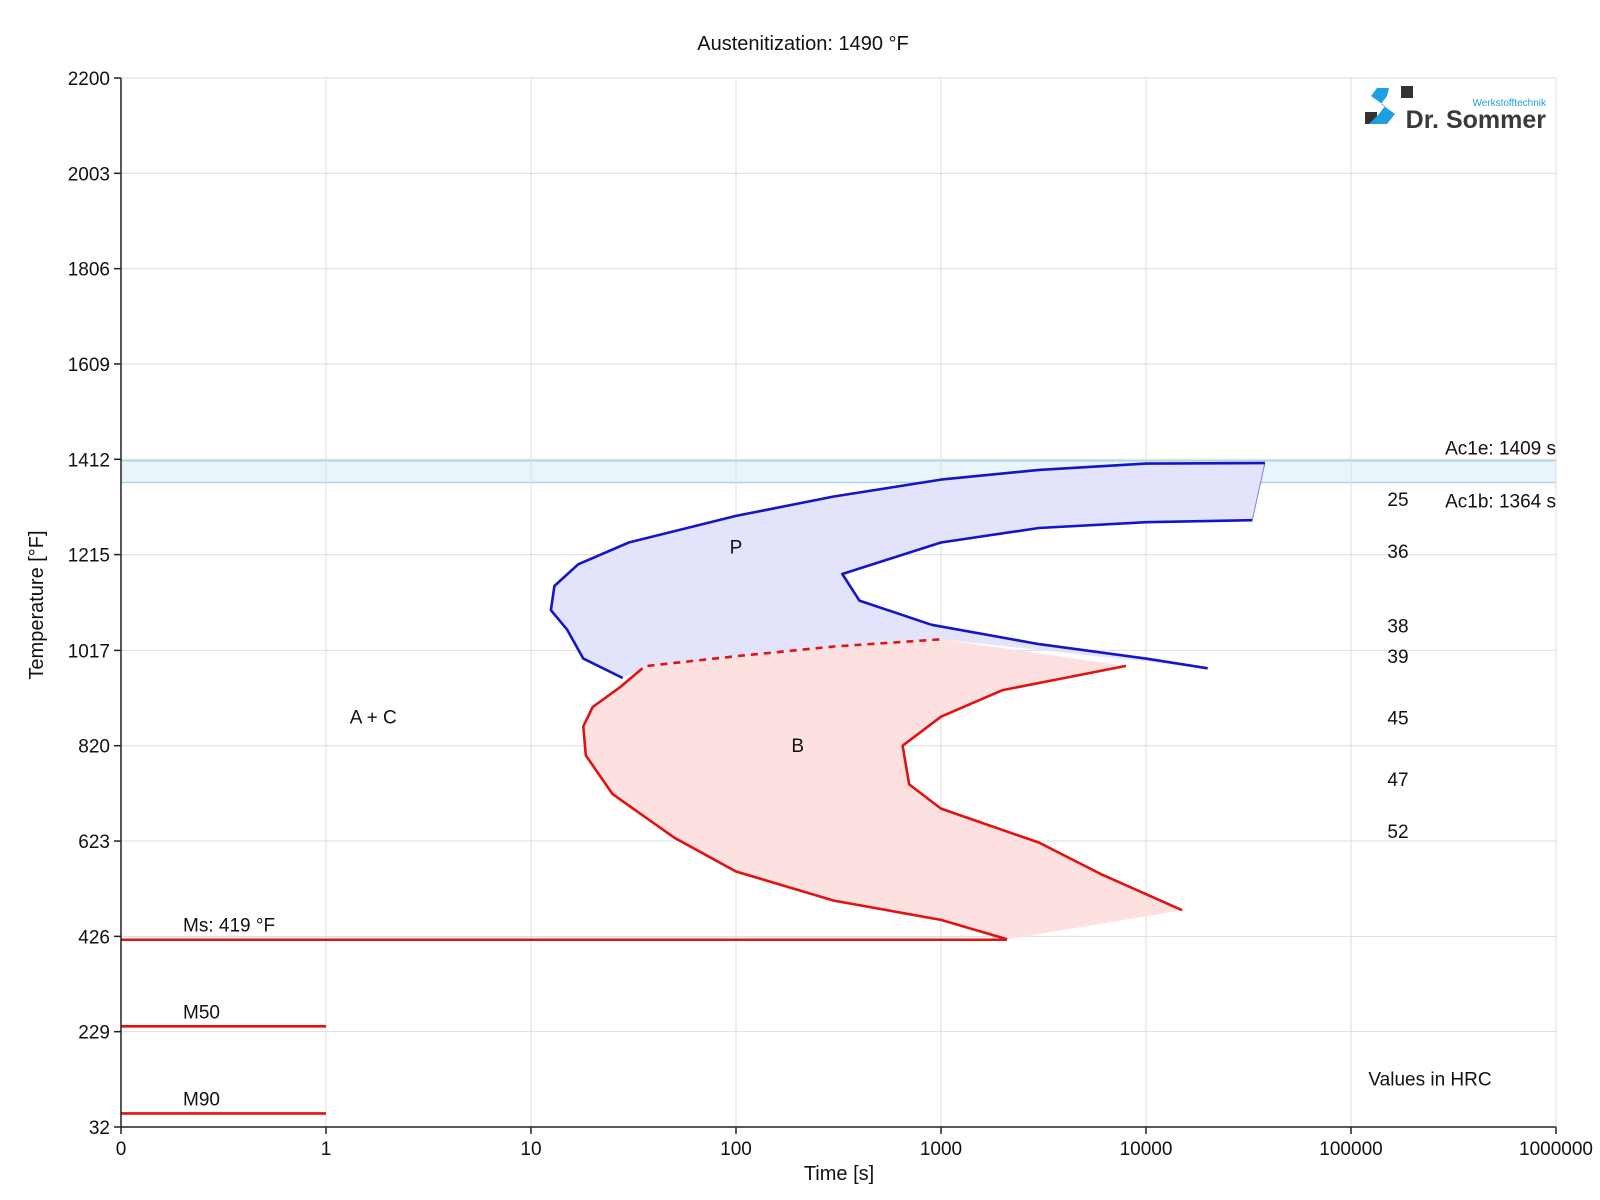 This screenshot has height=1200, width=1600. Describe the element at coordinates (326, 1149) in the screenshot. I see `x-tick-label-1: 1` at that location.